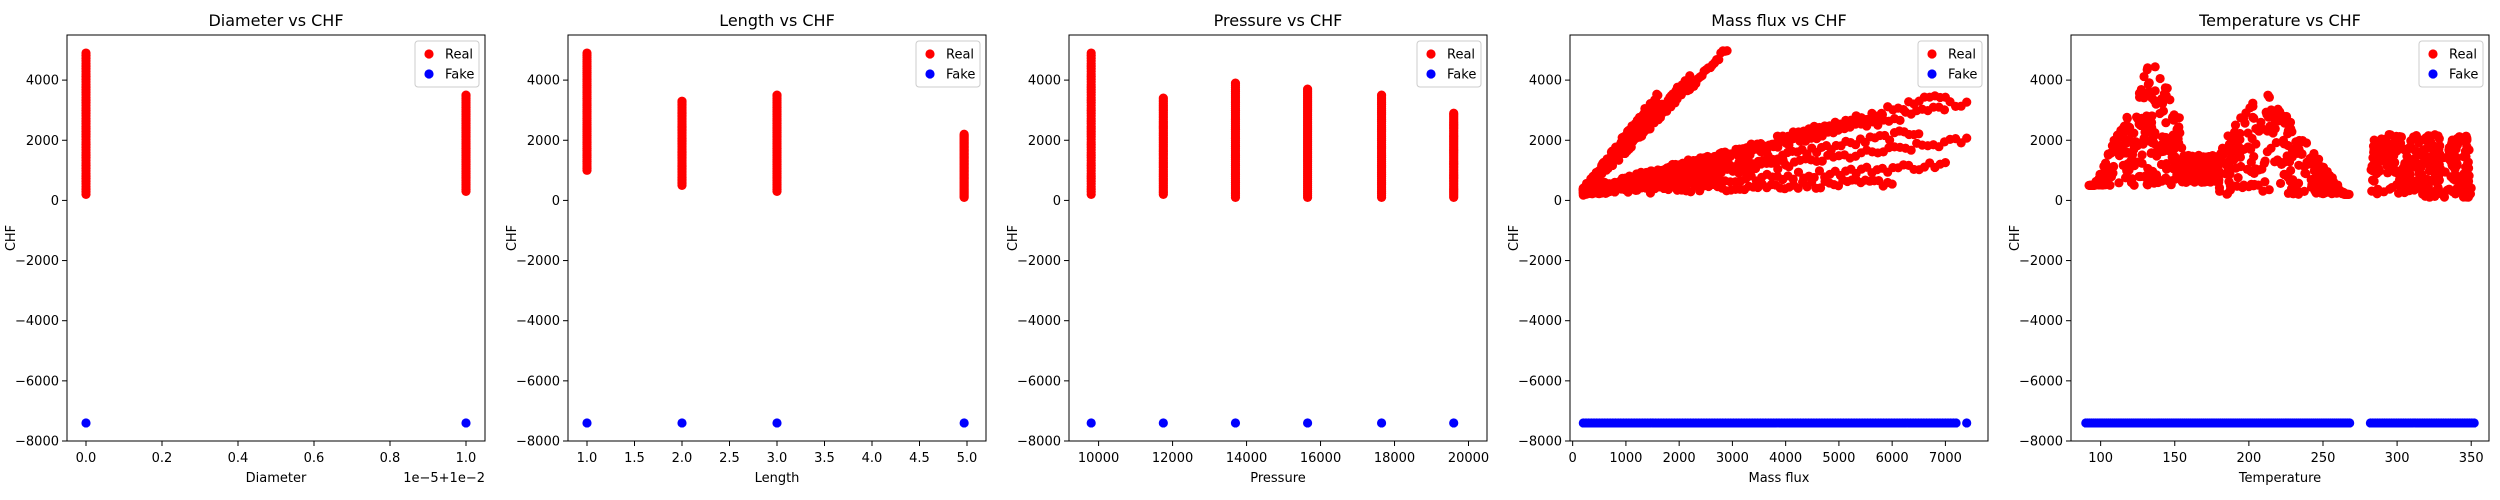 This screenshot has width=2500, height=500. Describe the element at coordinates (1246, 458) in the screenshot. I see `x-tick-label: 14000` at that location.